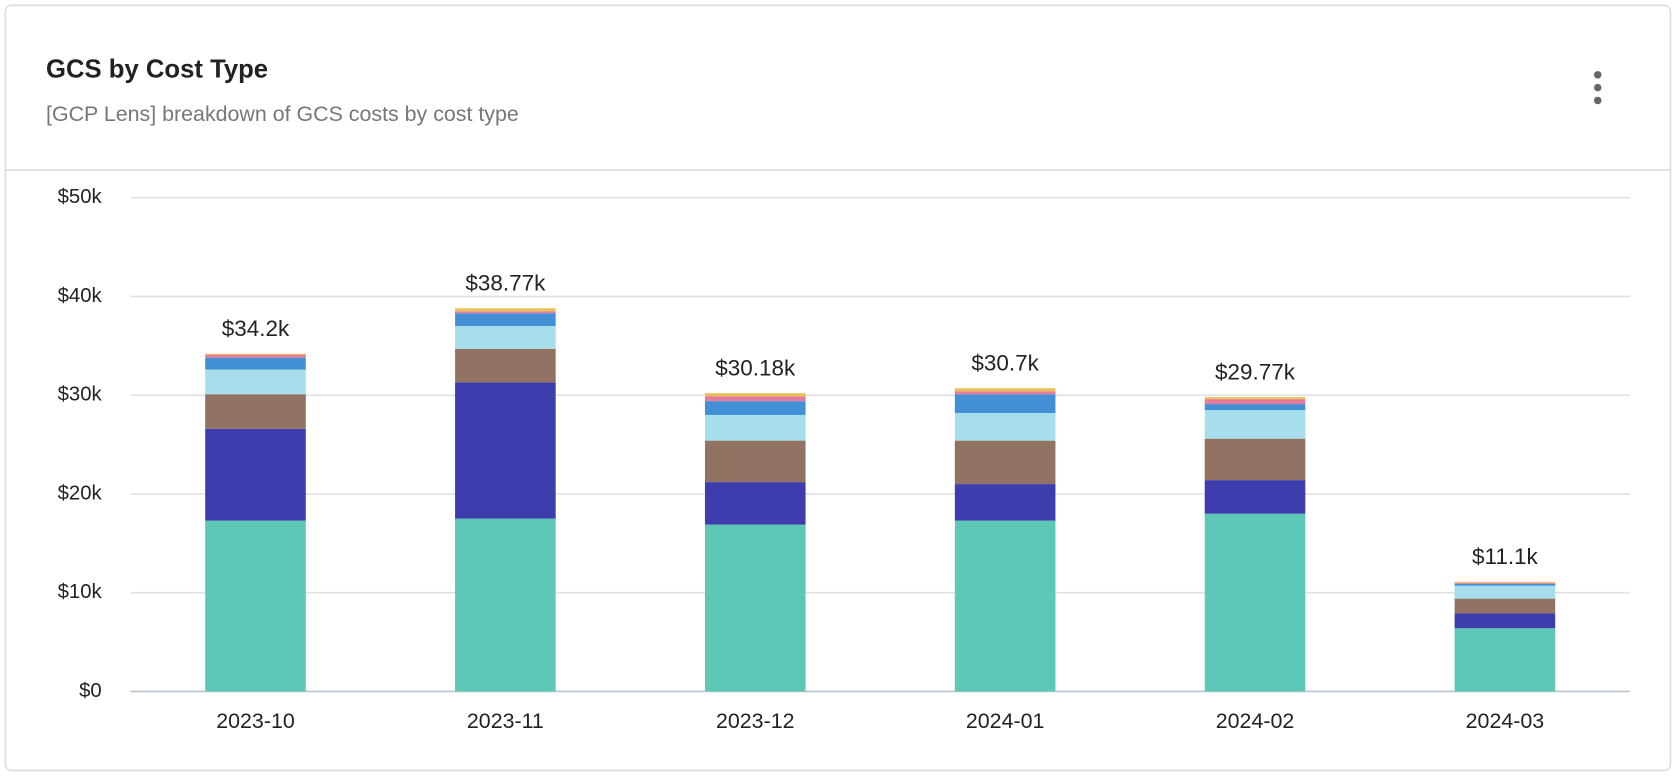 The height and width of the screenshot is (778, 1678). What do you see at coordinates (256, 328) in the screenshot?
I see `total-label: $34.2k` at bounding box center [256, 328].